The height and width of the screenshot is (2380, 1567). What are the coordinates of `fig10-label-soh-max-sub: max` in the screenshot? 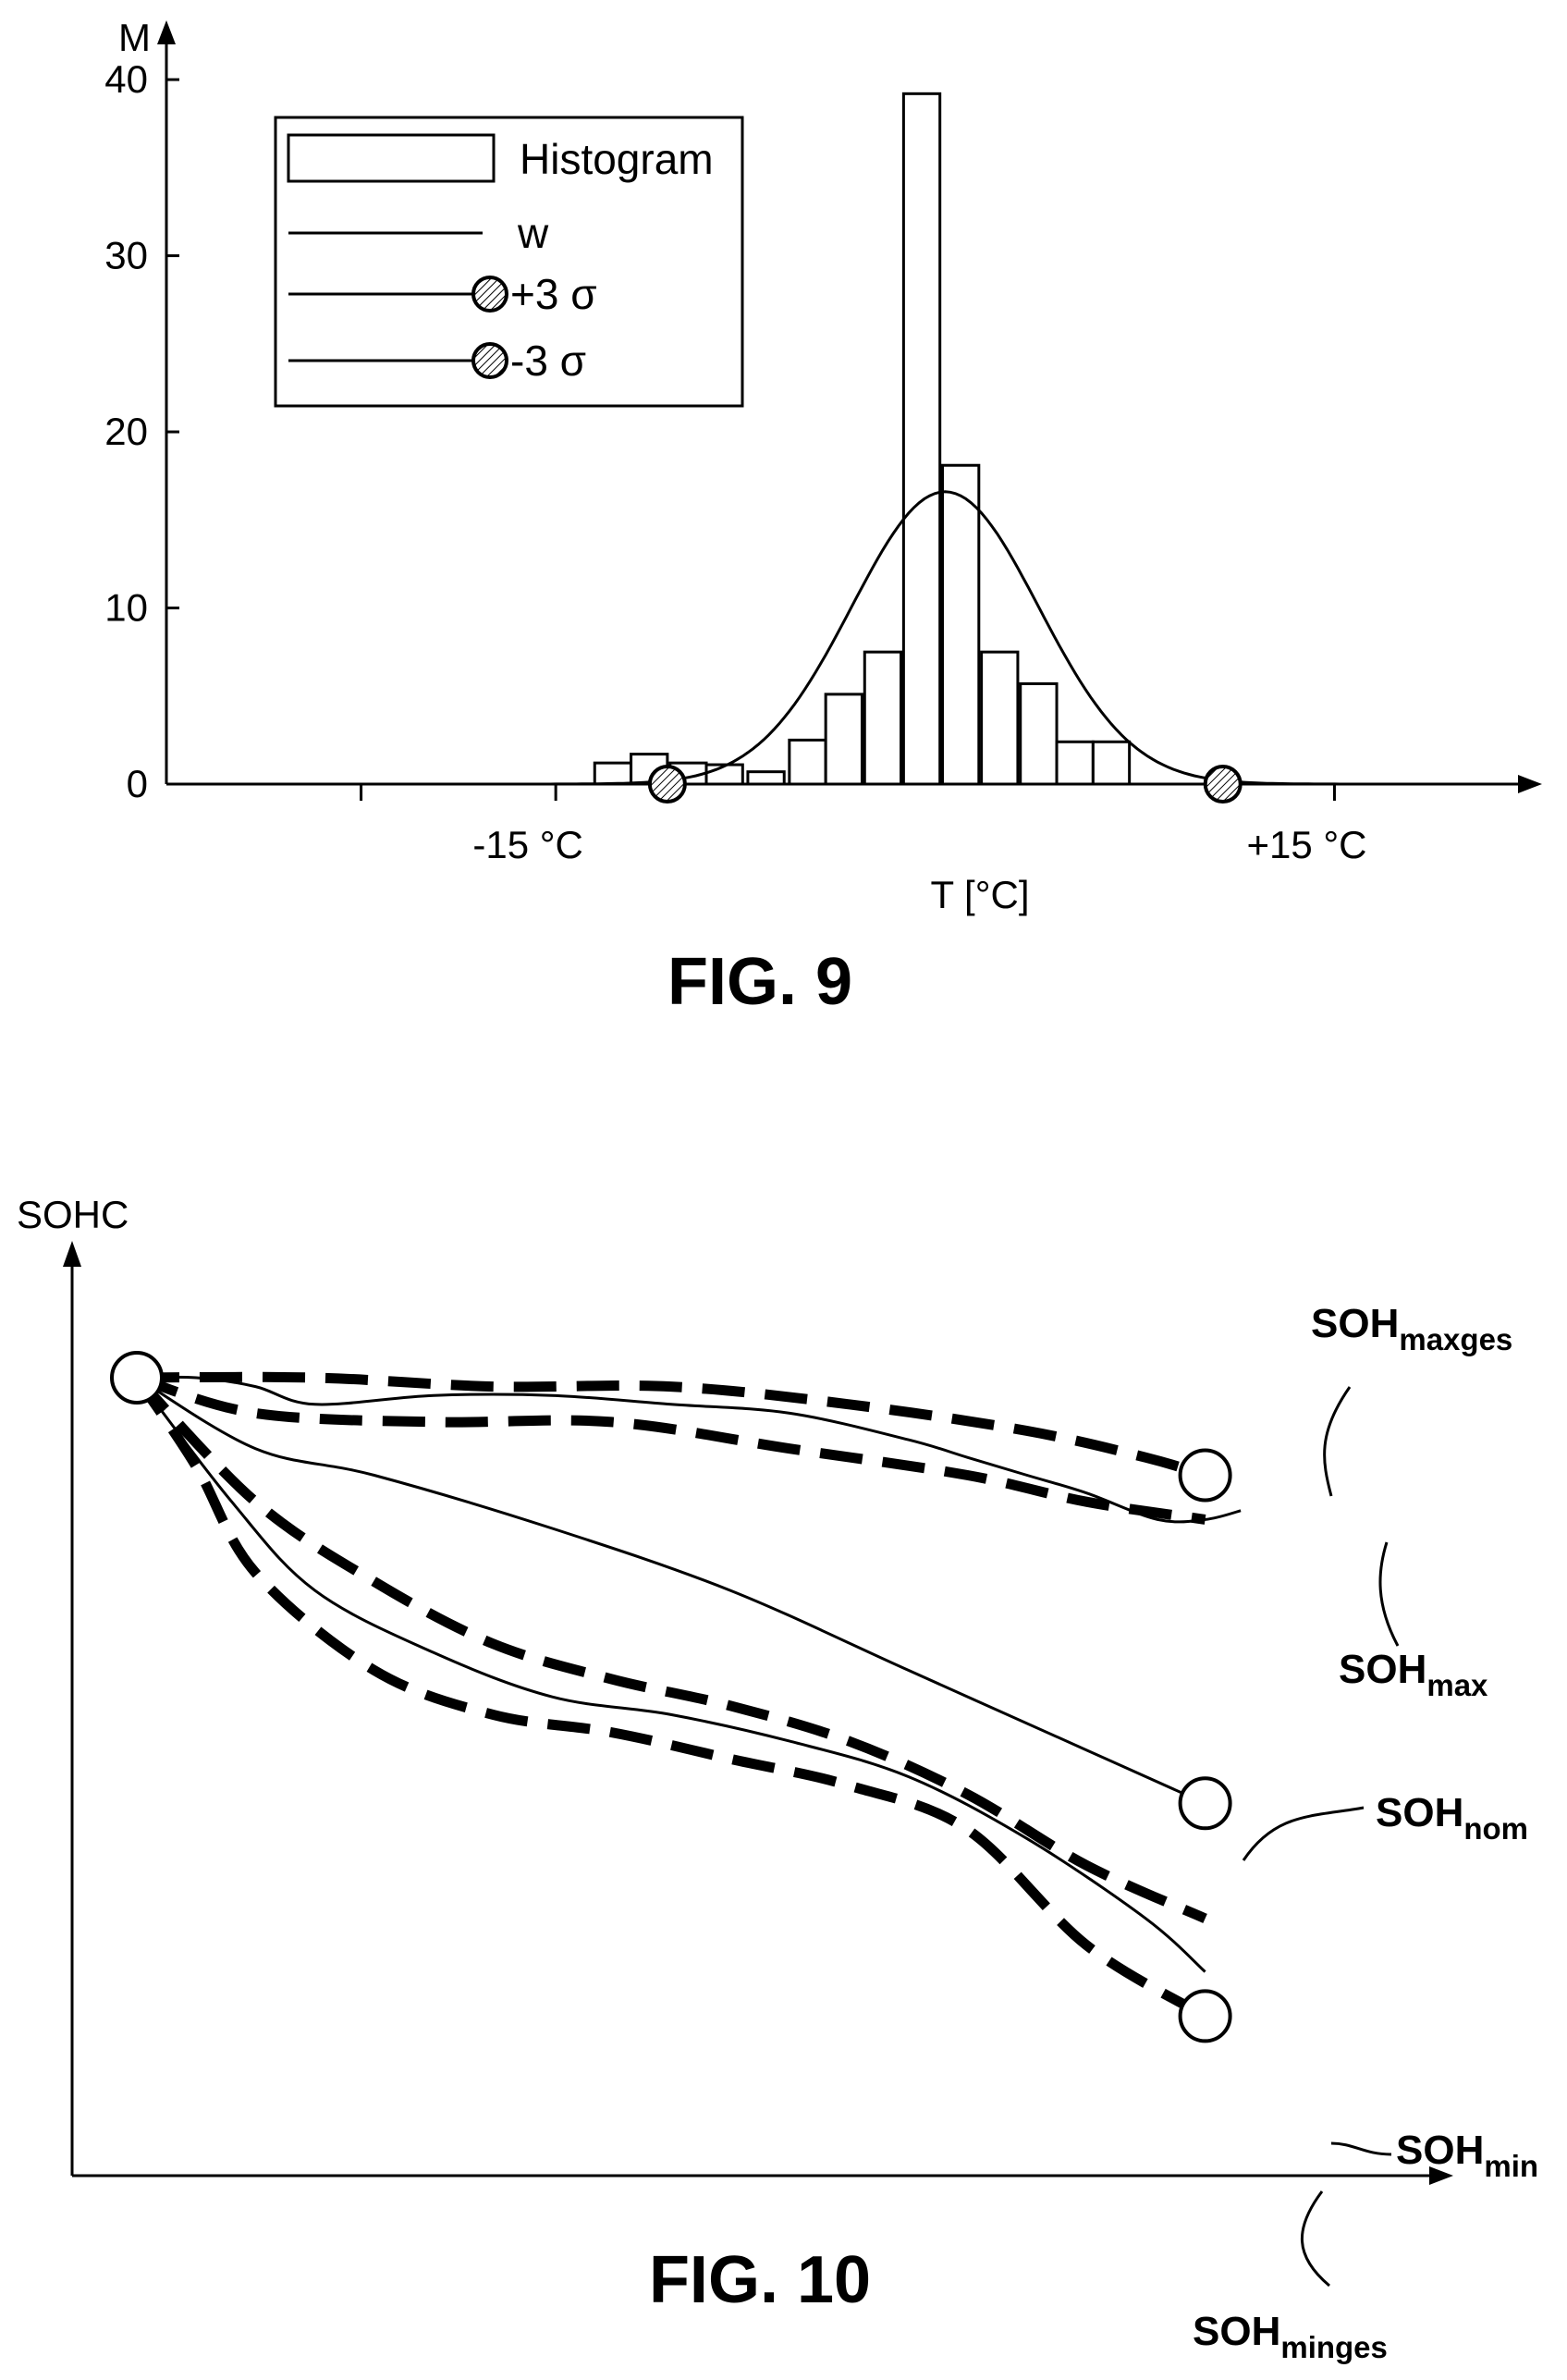 It's located at (1457, 1685).